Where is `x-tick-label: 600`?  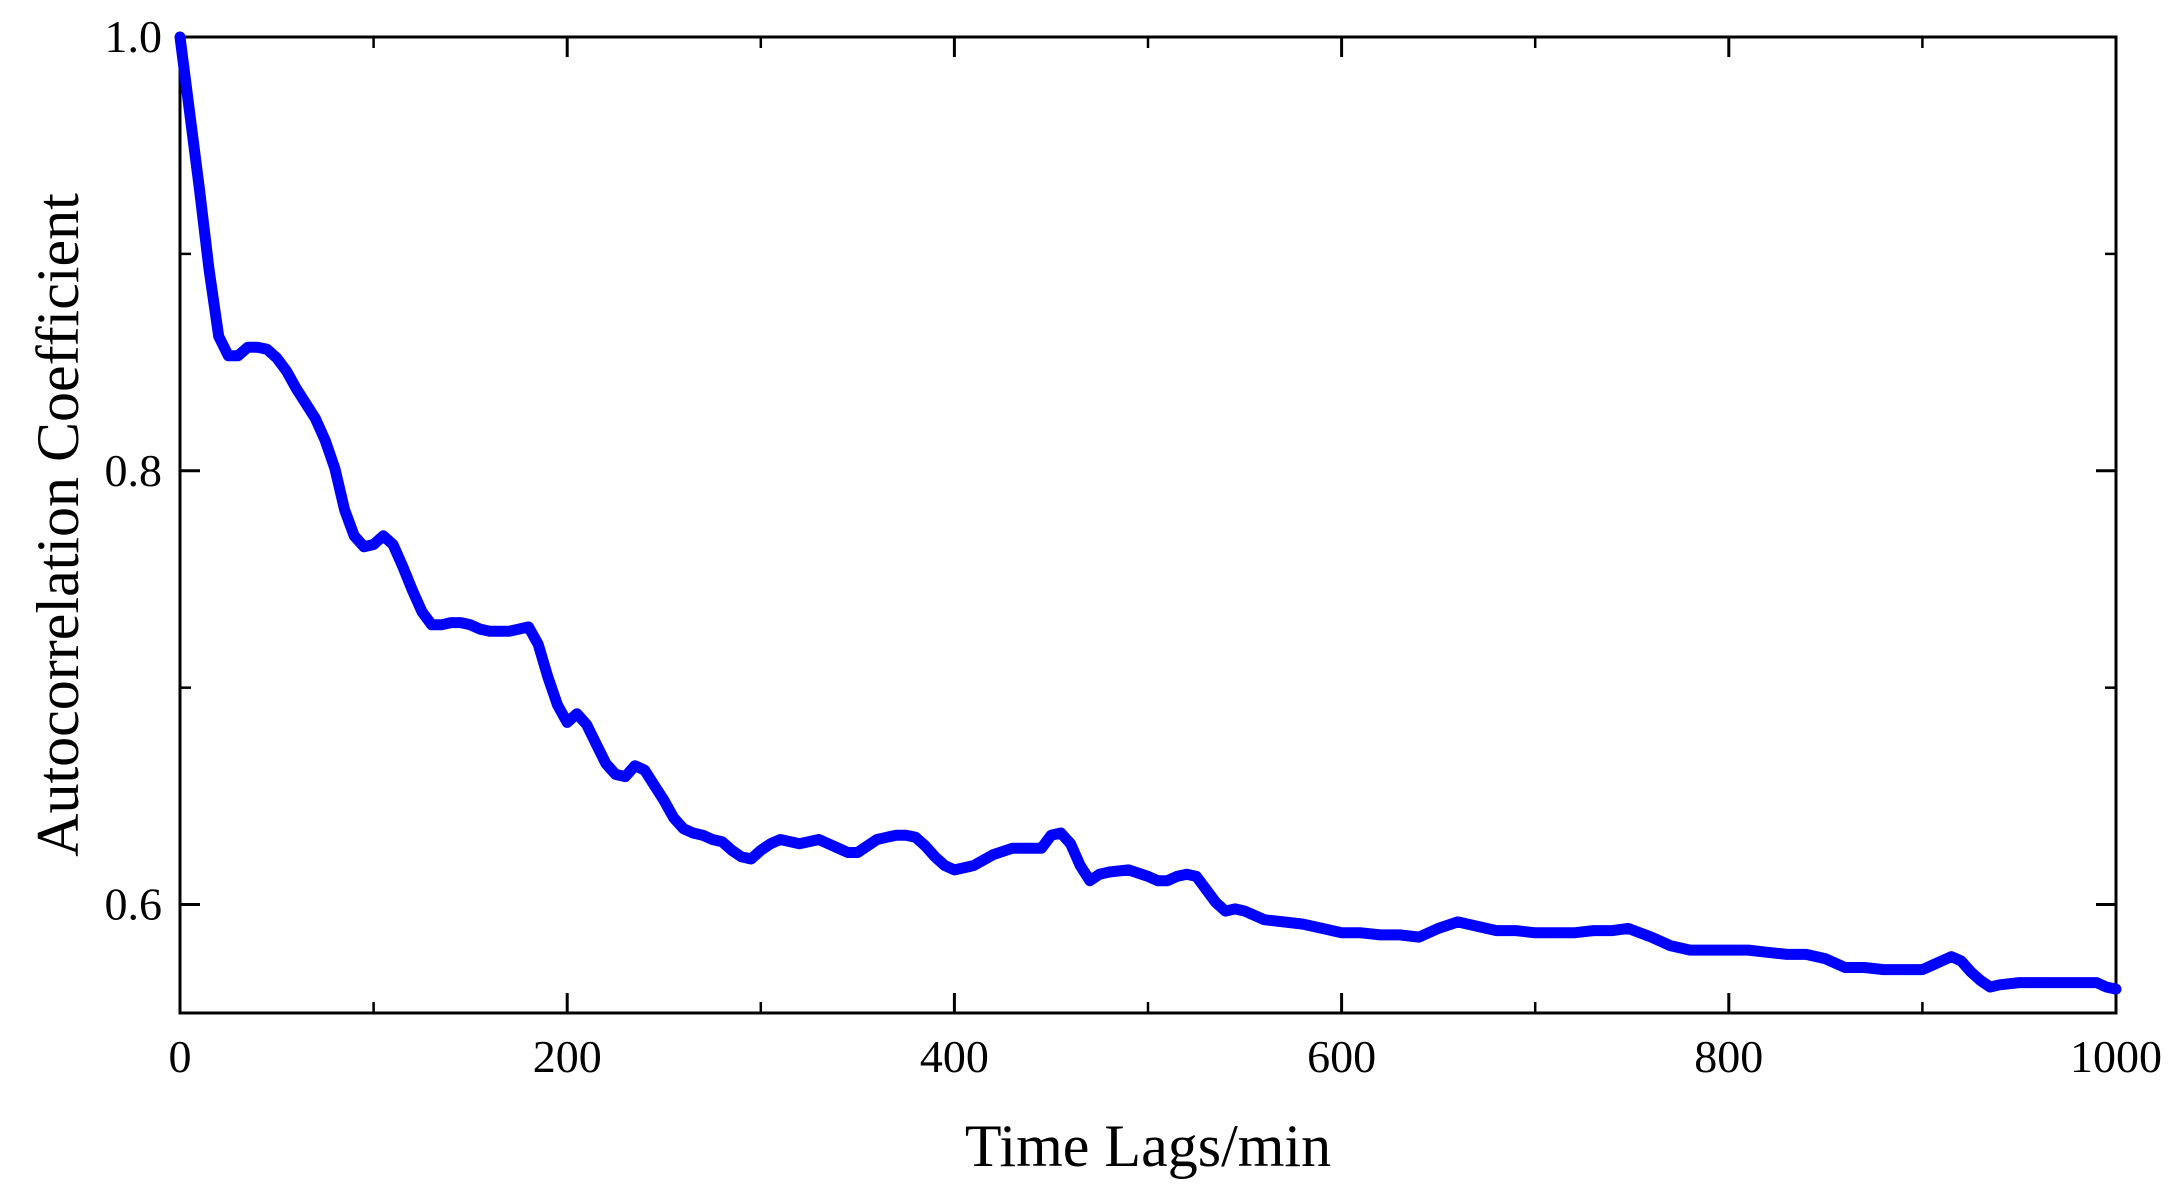
x-tick-label: 600 is located at coordinates (1341, 1056).